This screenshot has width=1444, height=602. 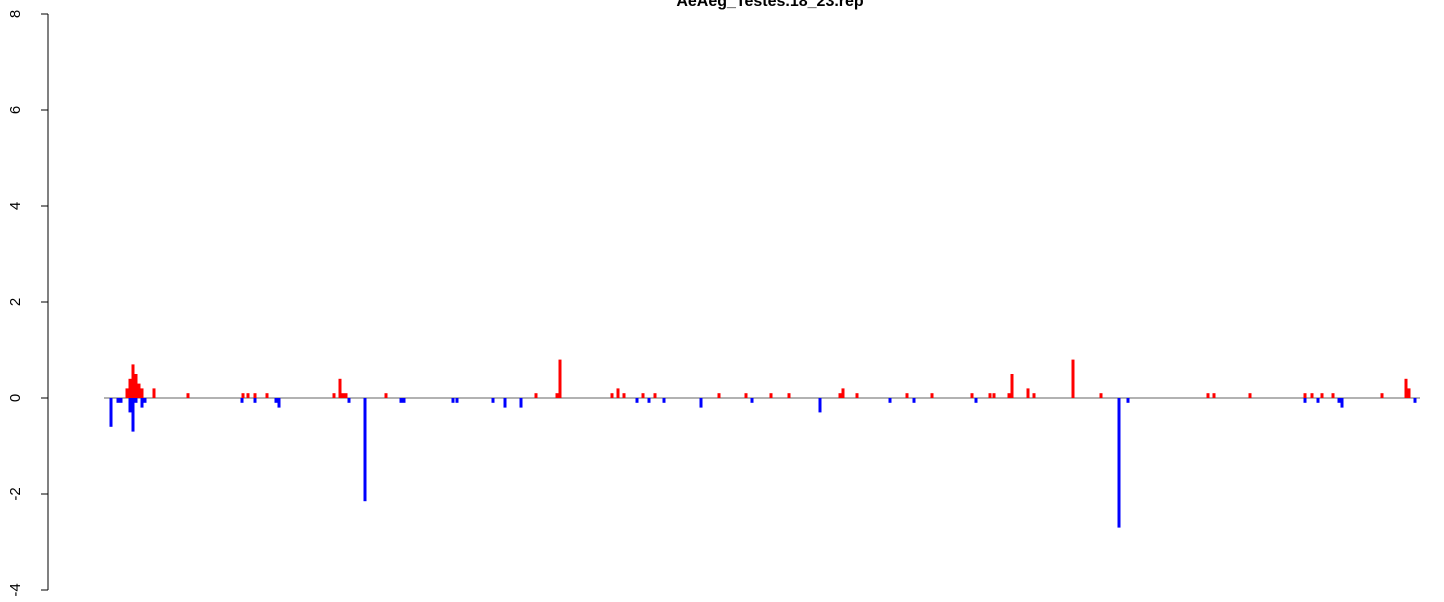 I want to click on y-tick-label: 8, so click(x=15, y=14).